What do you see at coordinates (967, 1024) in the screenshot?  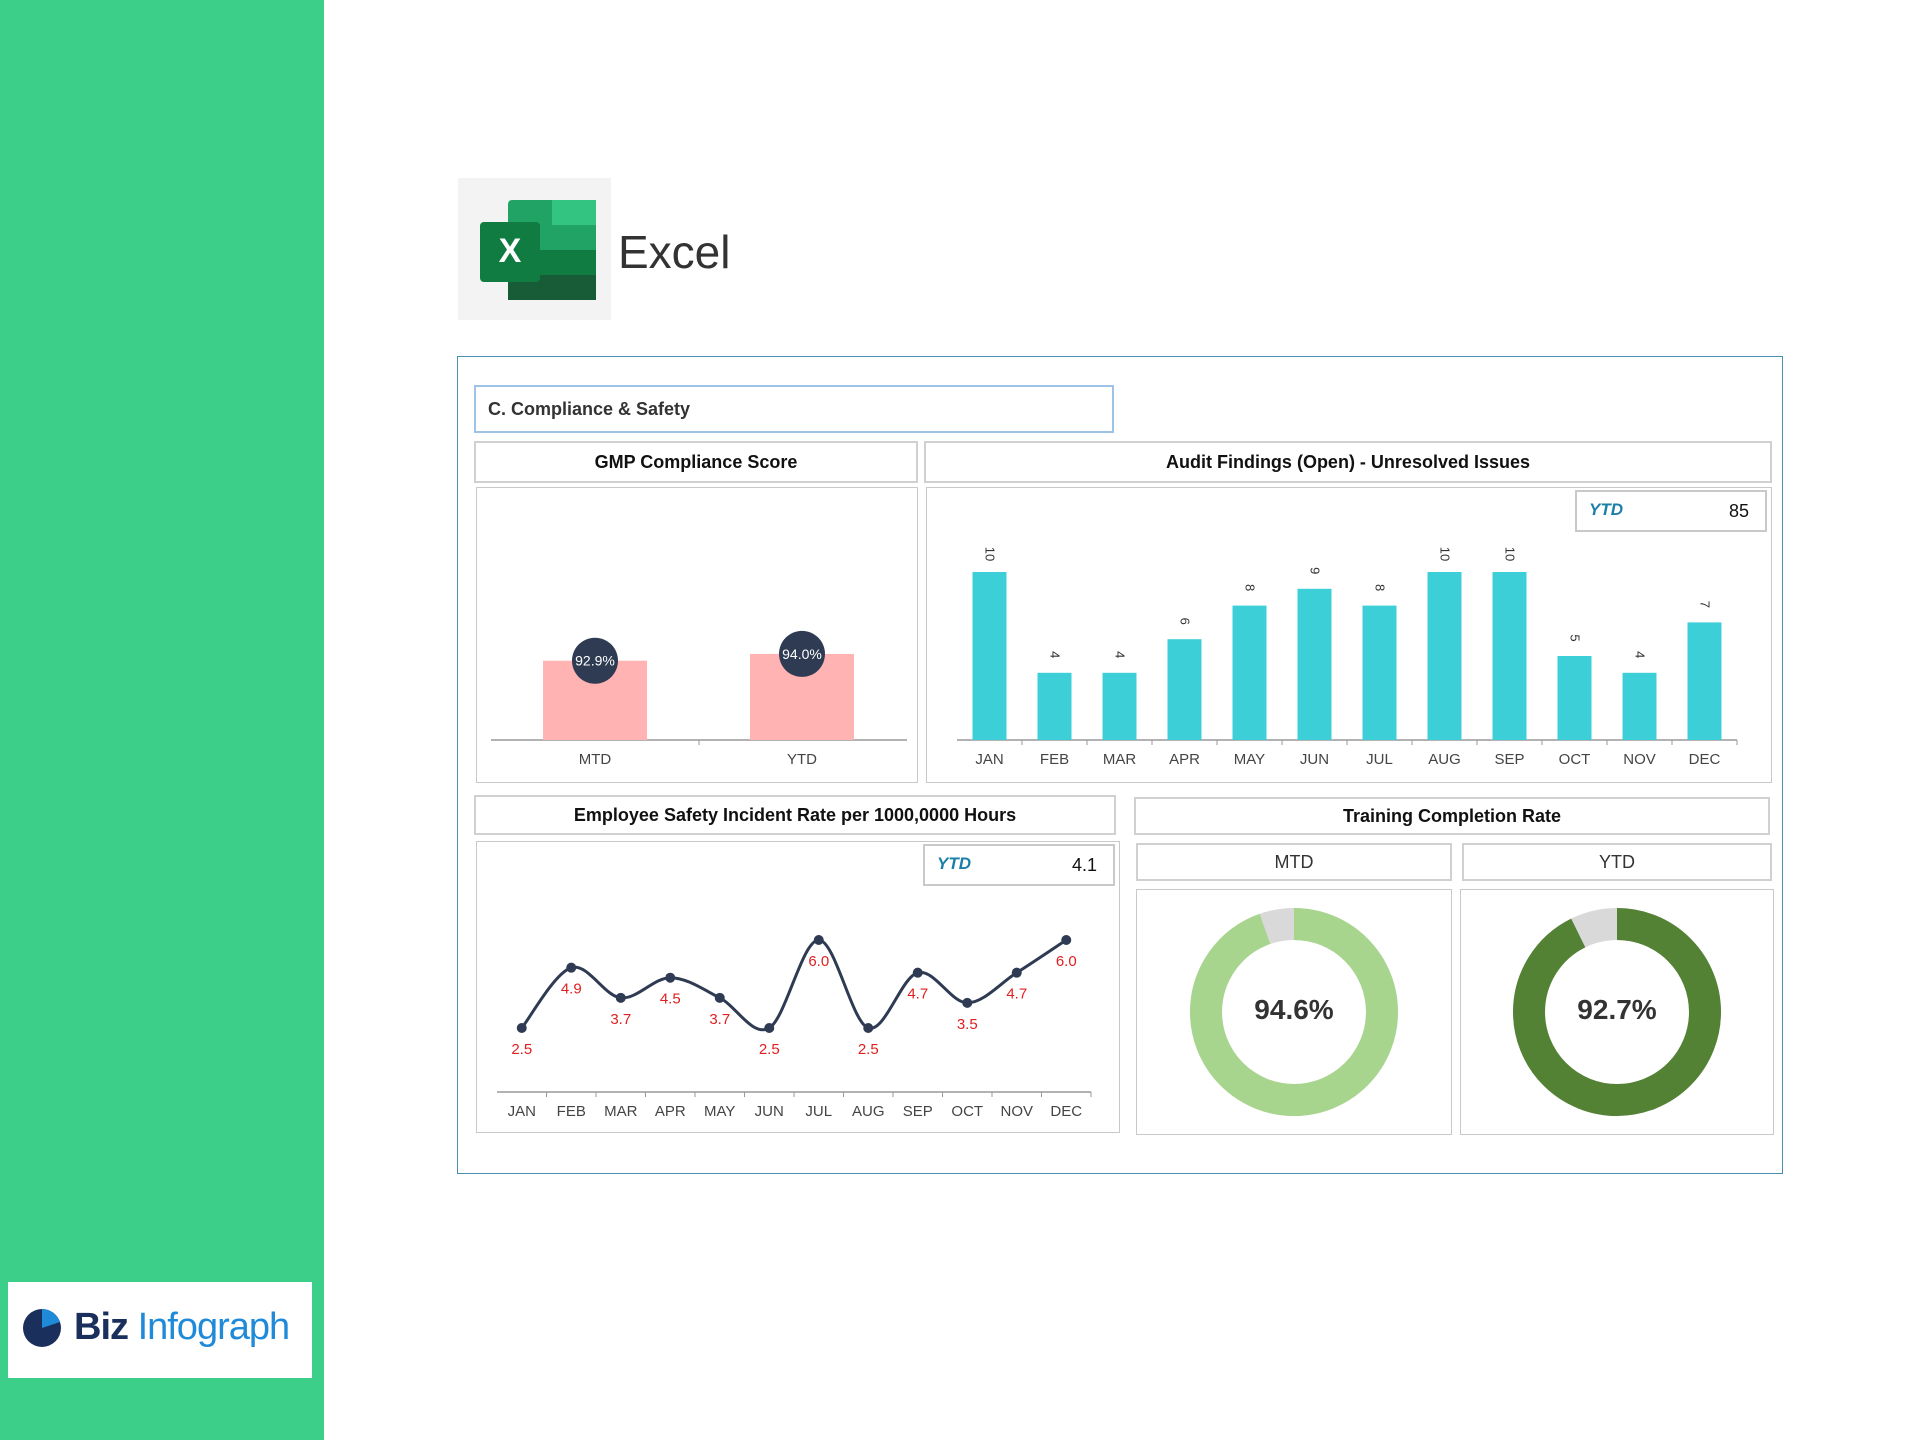 I see `safety-data-label: 3.5` at bounding box center [967, 1024].